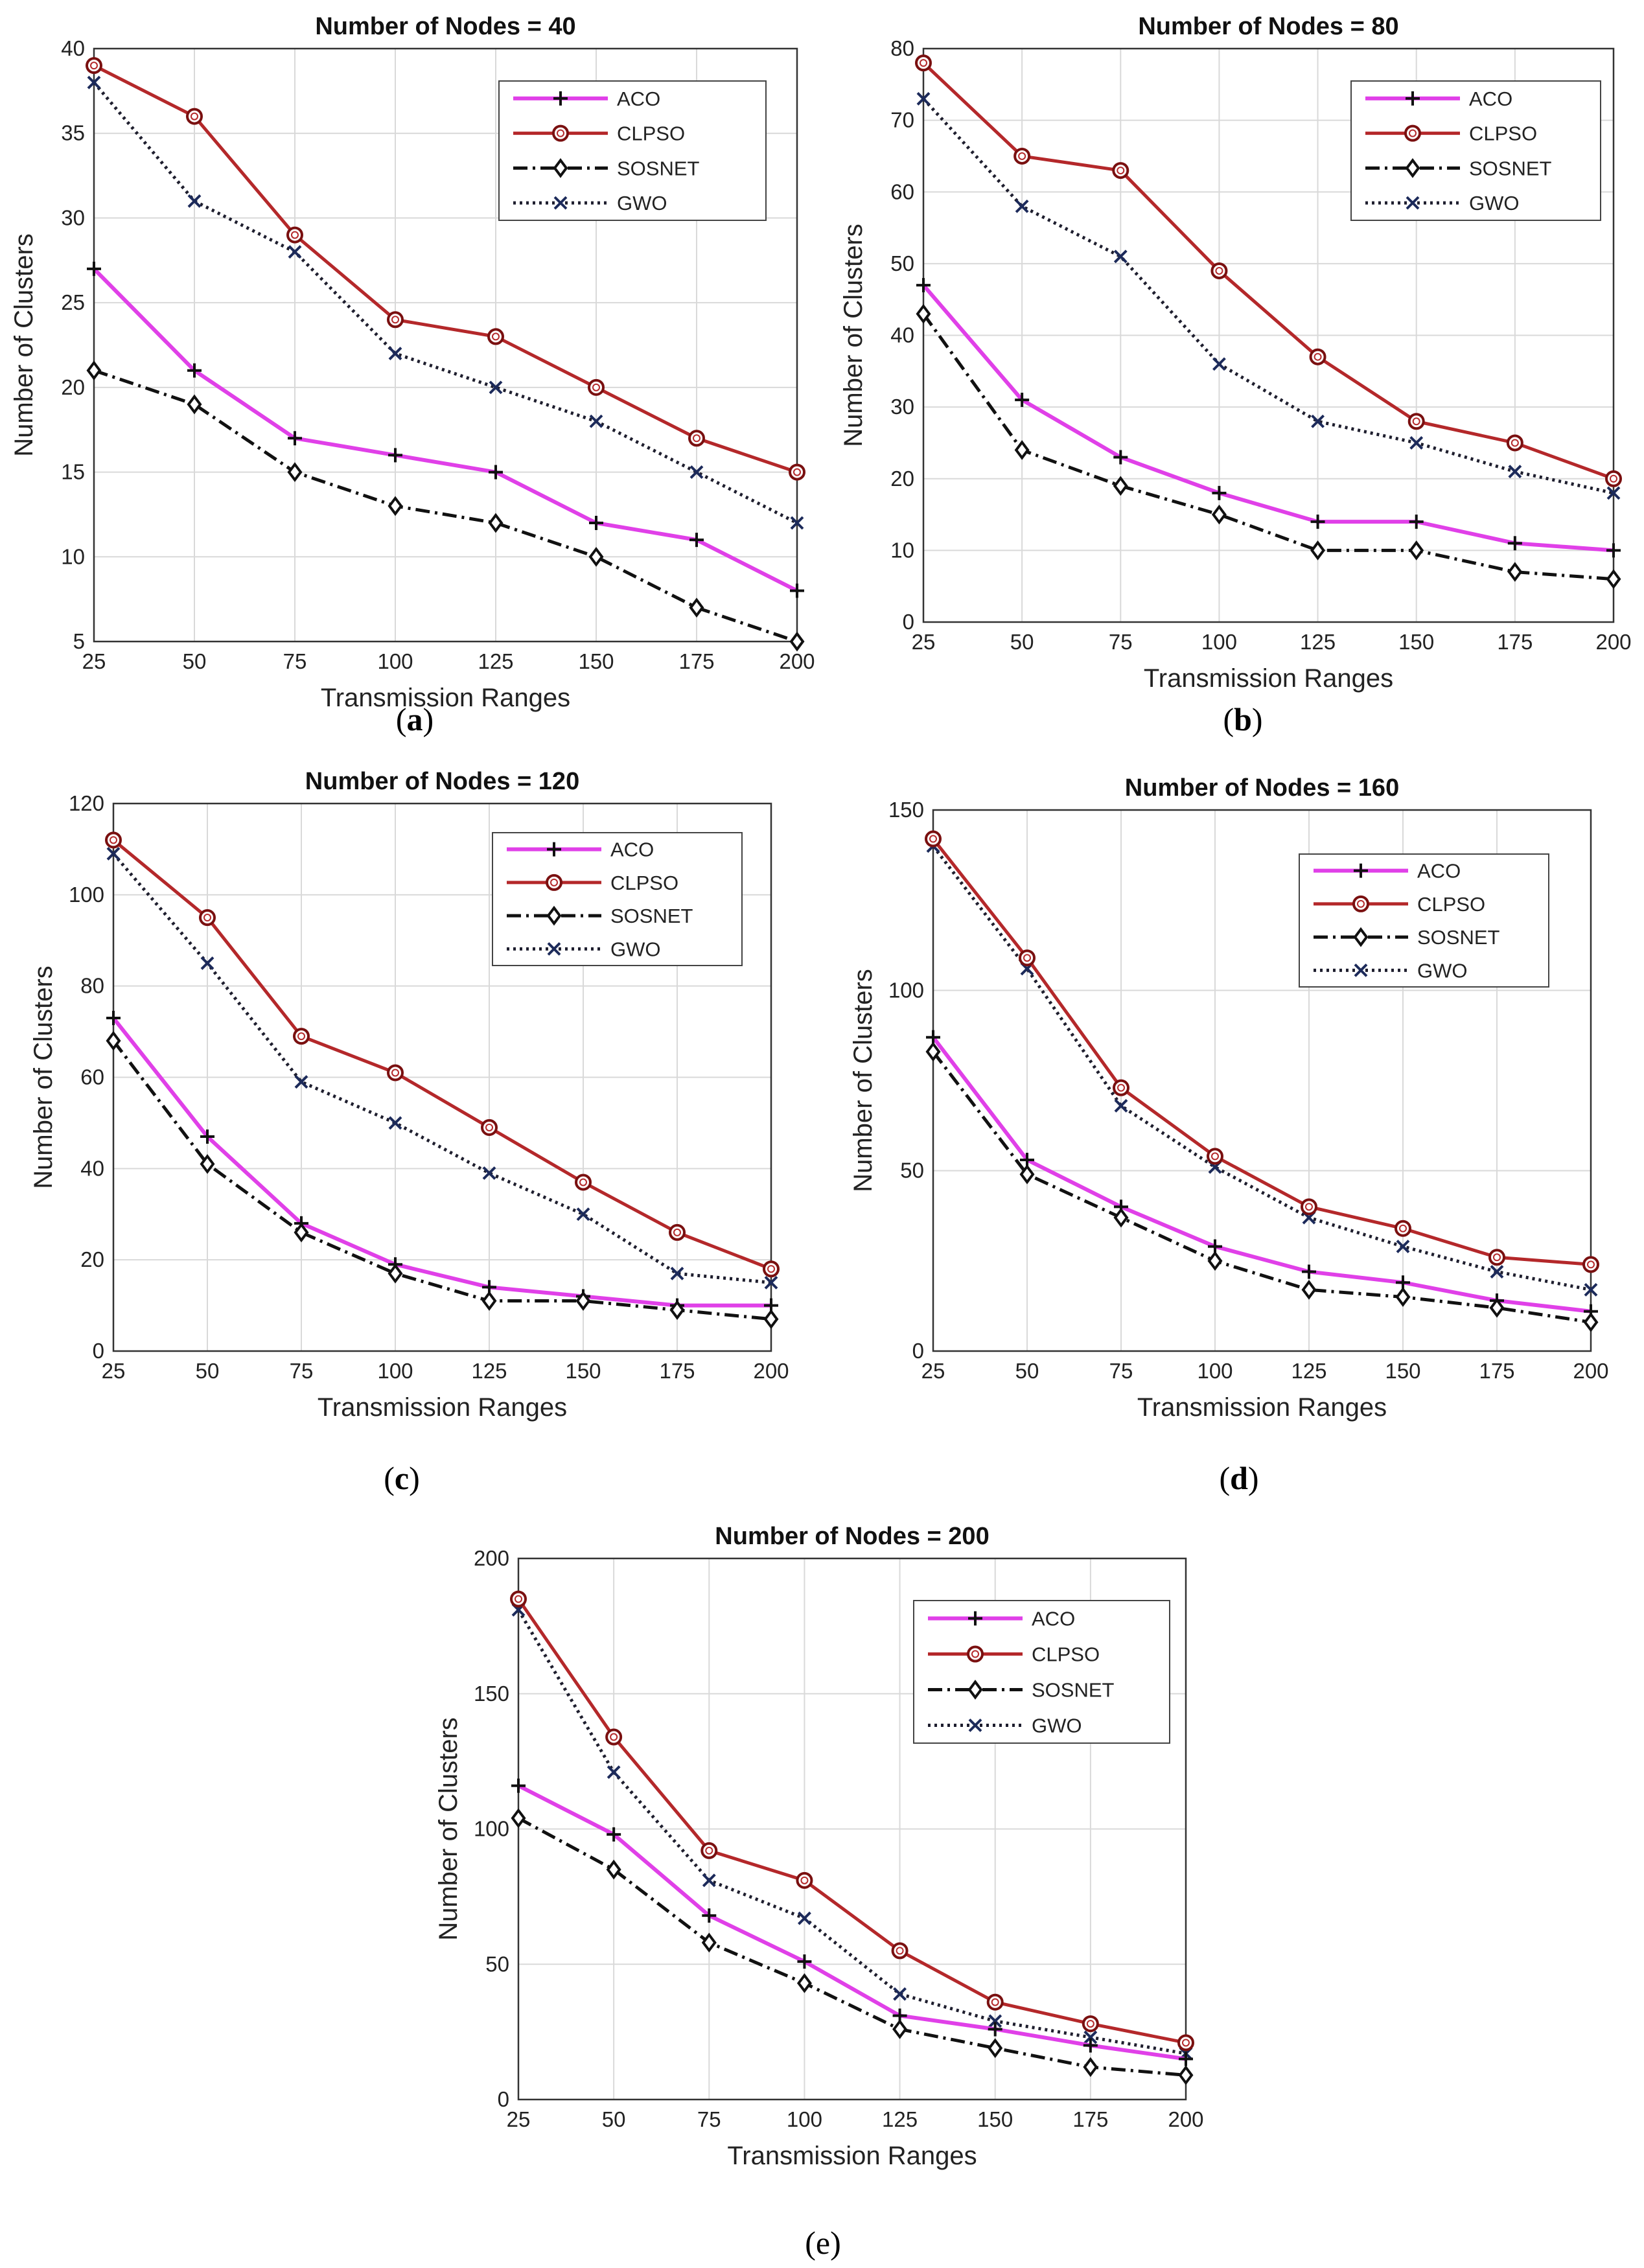  Describe the element at coordinates (441, 1162) in the screenshot. I see `series-line-aco` at that location.